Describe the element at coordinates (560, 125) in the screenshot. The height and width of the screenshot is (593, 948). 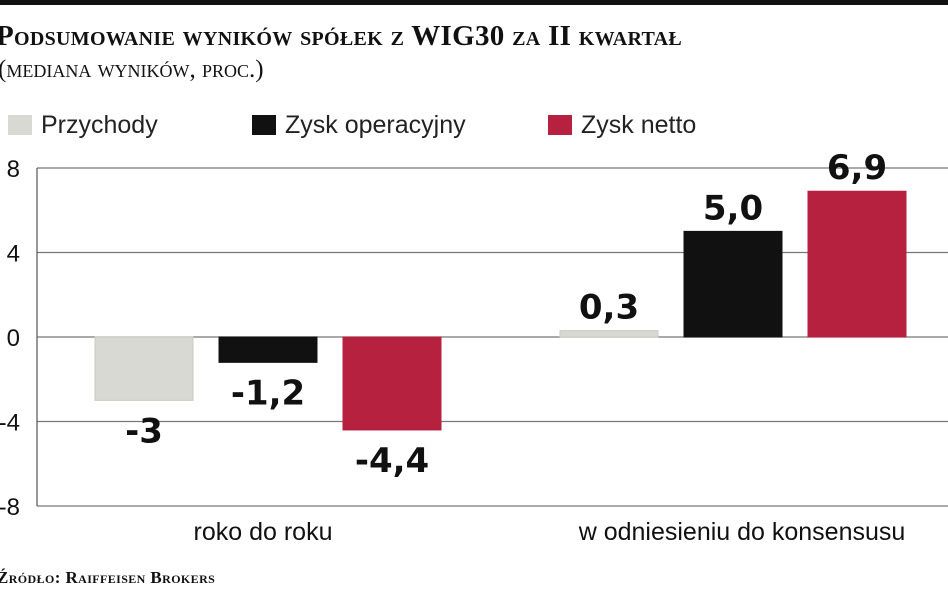
I see `legend-swatch-zysk-netto` at that location.